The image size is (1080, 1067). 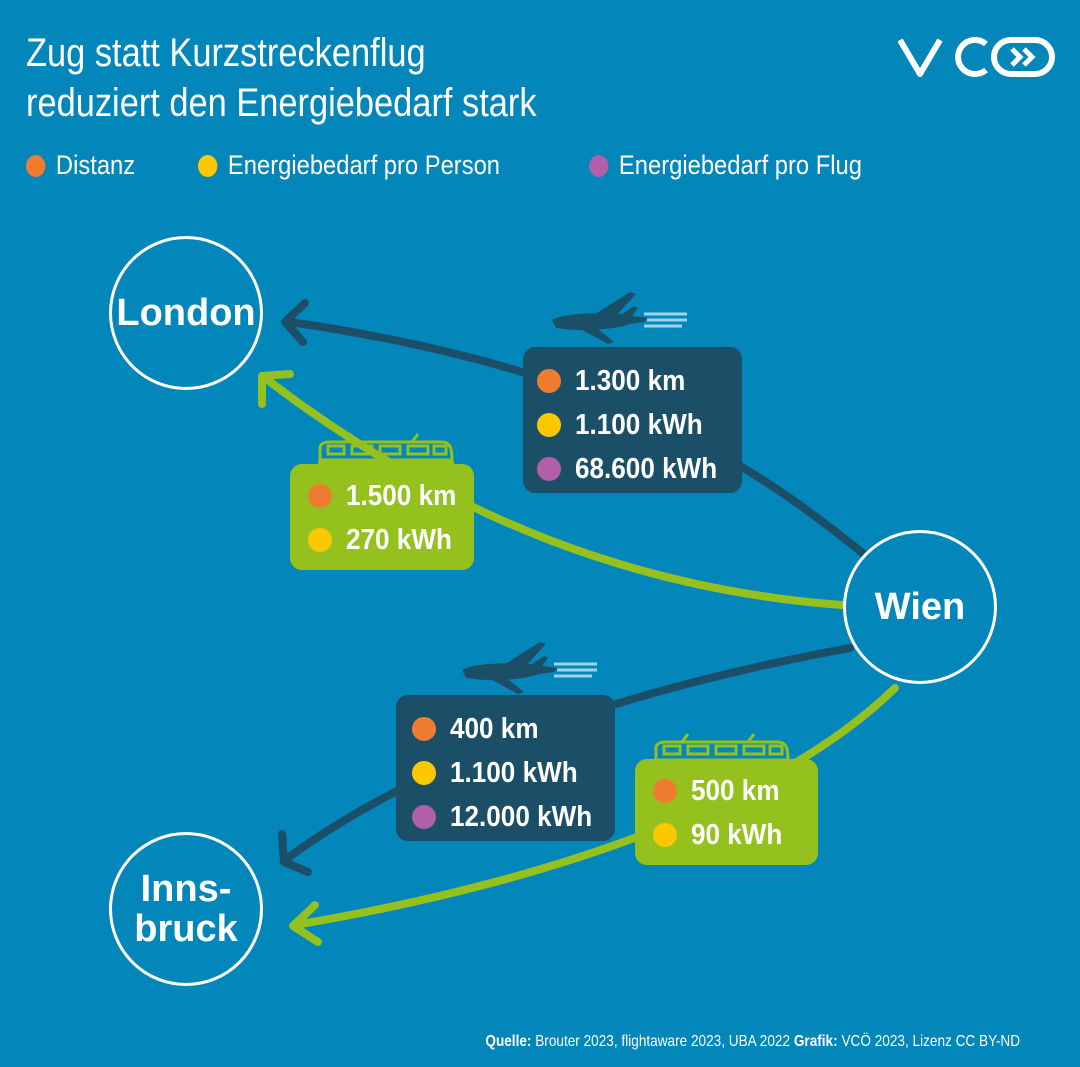 I want to click on legend-item-energy-flight: Energiebedarf pro Flug, so click(x=725, y=165).